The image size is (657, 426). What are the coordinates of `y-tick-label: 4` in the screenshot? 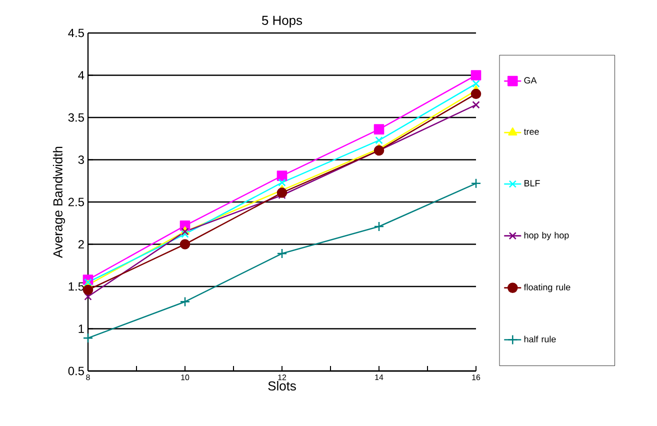 It's located at (81, 75).